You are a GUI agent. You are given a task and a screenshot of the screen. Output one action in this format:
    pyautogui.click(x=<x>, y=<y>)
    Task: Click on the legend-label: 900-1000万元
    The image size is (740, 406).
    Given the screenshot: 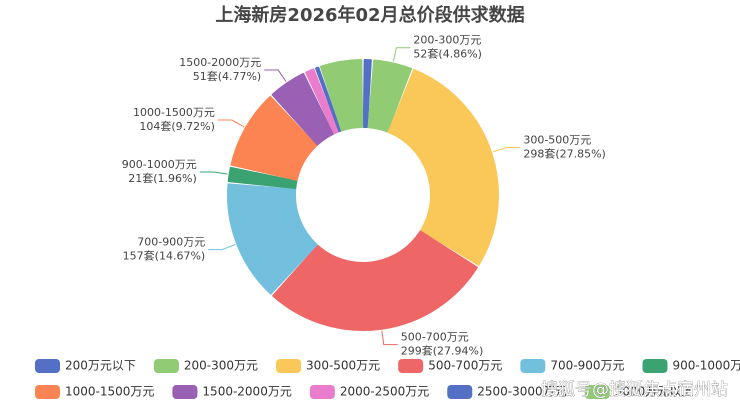 What is the action you would take?
    pyautogui.click(x=706, y=366)
    